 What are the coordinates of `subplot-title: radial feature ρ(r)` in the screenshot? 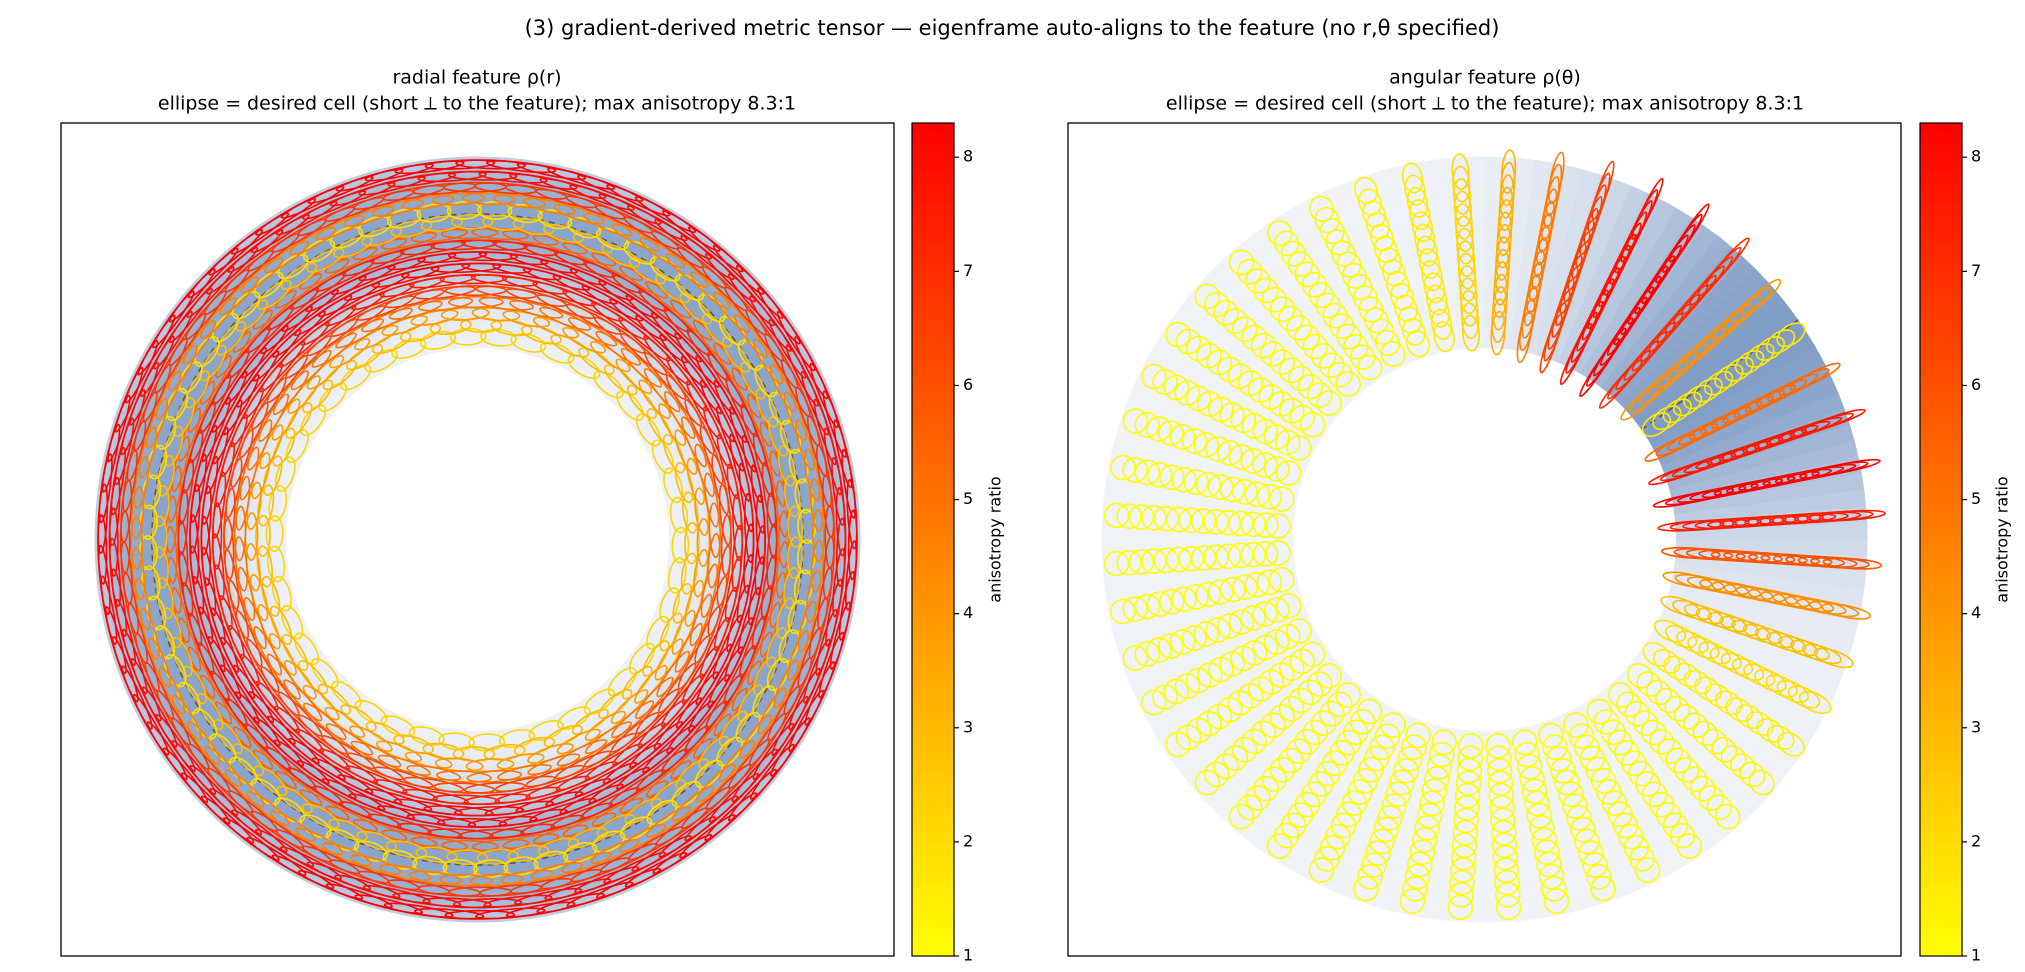 It's located at (476, 78).